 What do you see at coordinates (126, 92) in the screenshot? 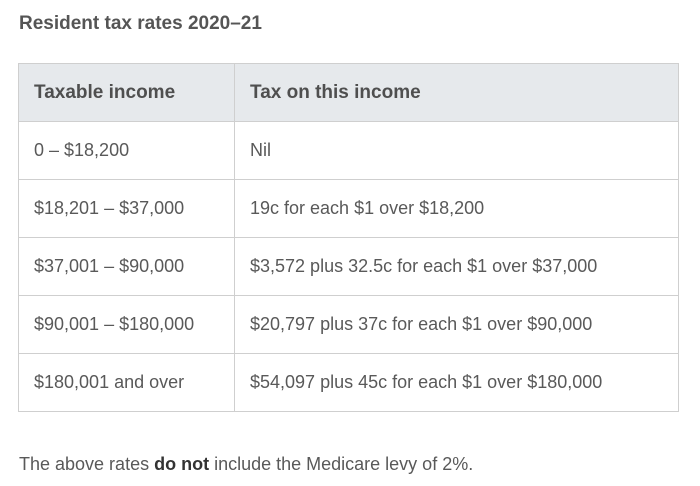
I see `column-header-taxable-income: Taxable income` at bounding box center [126, 92].